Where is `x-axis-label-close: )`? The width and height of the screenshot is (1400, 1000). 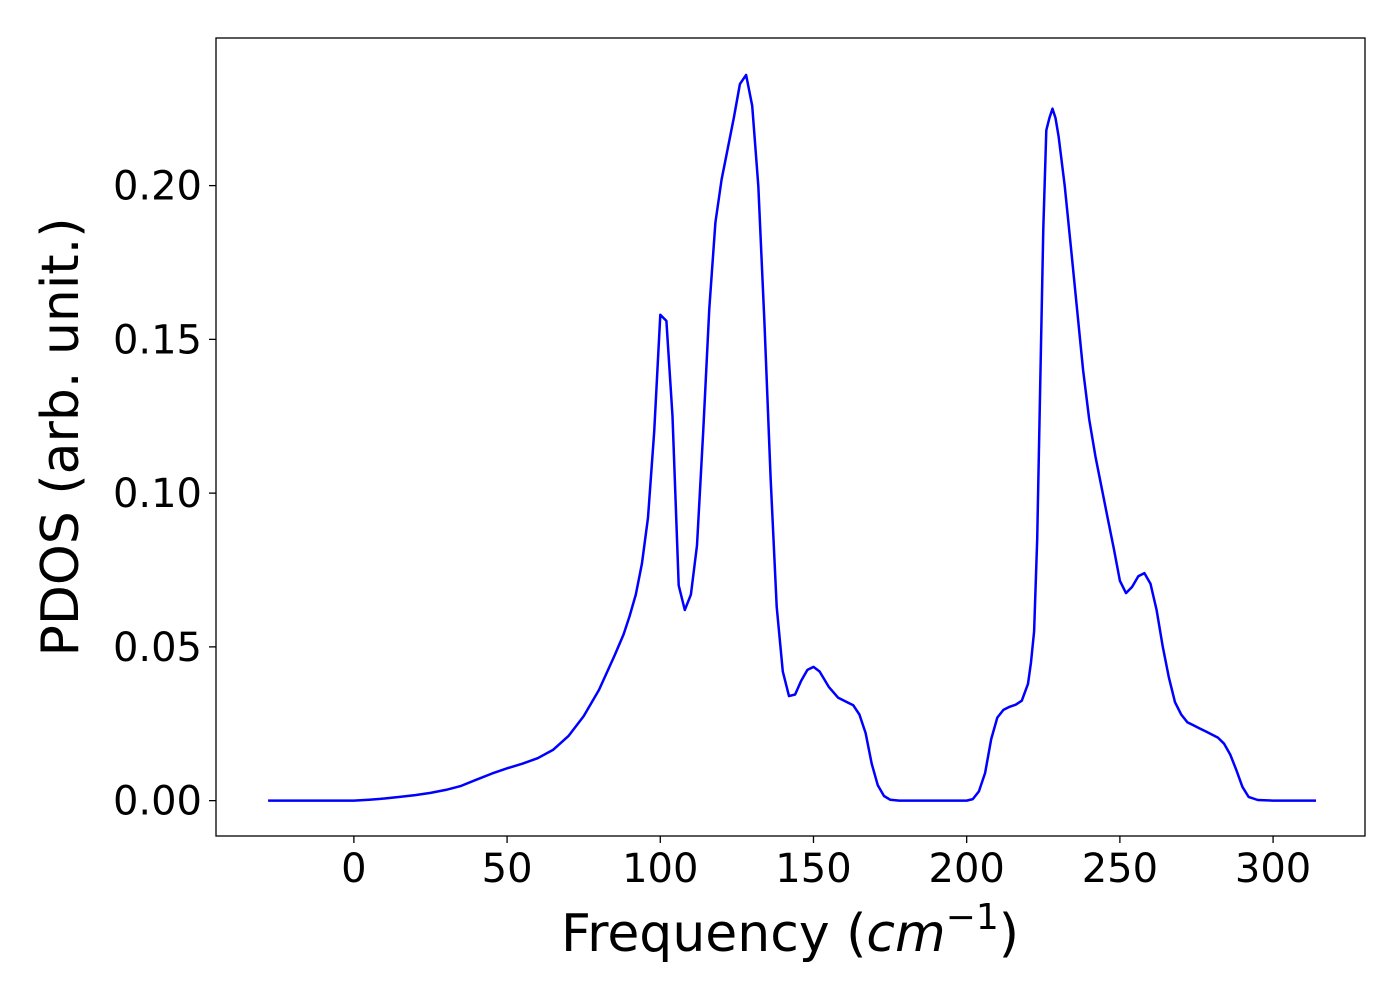 x-axis-label-close: ) is located at coordinates (1009, 934).